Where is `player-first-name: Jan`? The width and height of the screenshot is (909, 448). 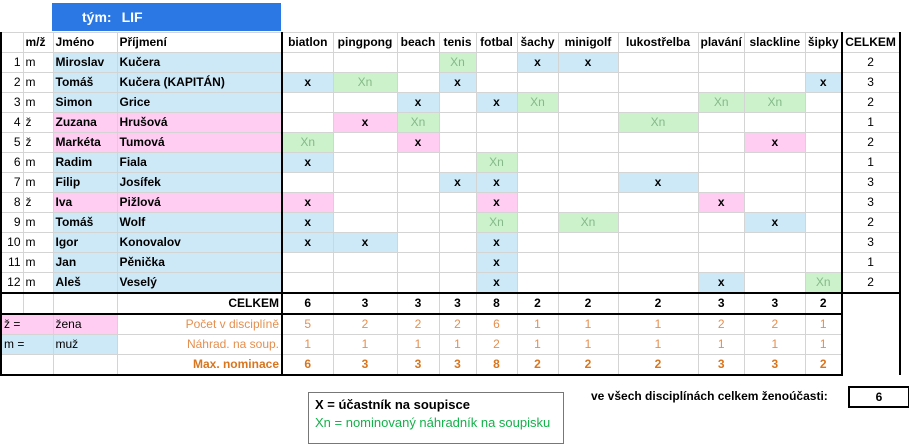
player-first-name: Jan is located at coordinates (85, 262).